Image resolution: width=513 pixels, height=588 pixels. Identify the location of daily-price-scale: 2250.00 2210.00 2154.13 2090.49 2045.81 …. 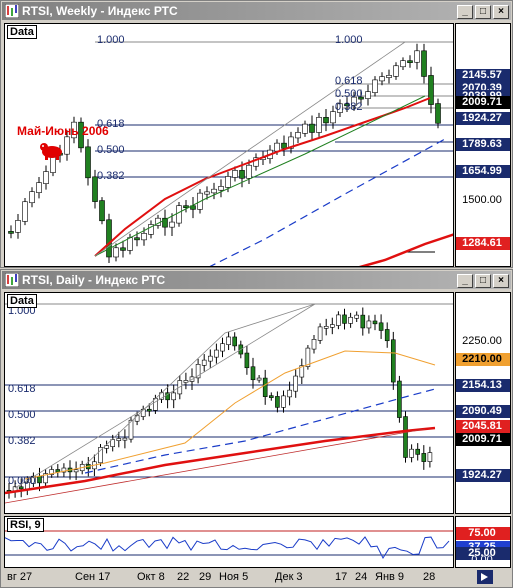
(483, 403).